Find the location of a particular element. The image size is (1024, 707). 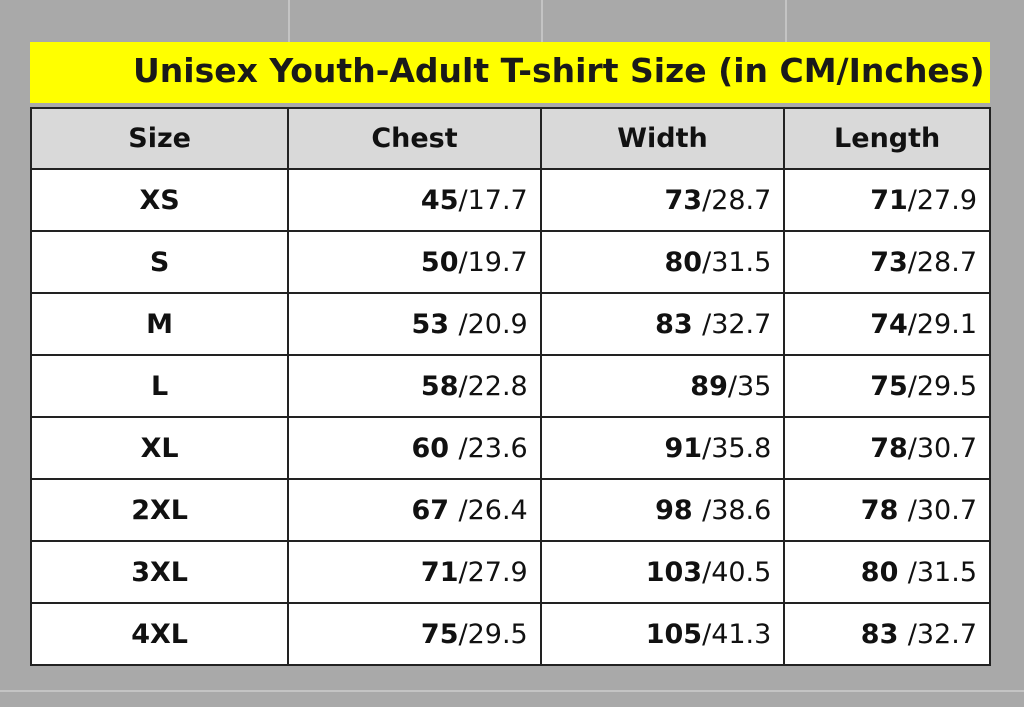

header-cell: Length is located at coordinates (887, 138).